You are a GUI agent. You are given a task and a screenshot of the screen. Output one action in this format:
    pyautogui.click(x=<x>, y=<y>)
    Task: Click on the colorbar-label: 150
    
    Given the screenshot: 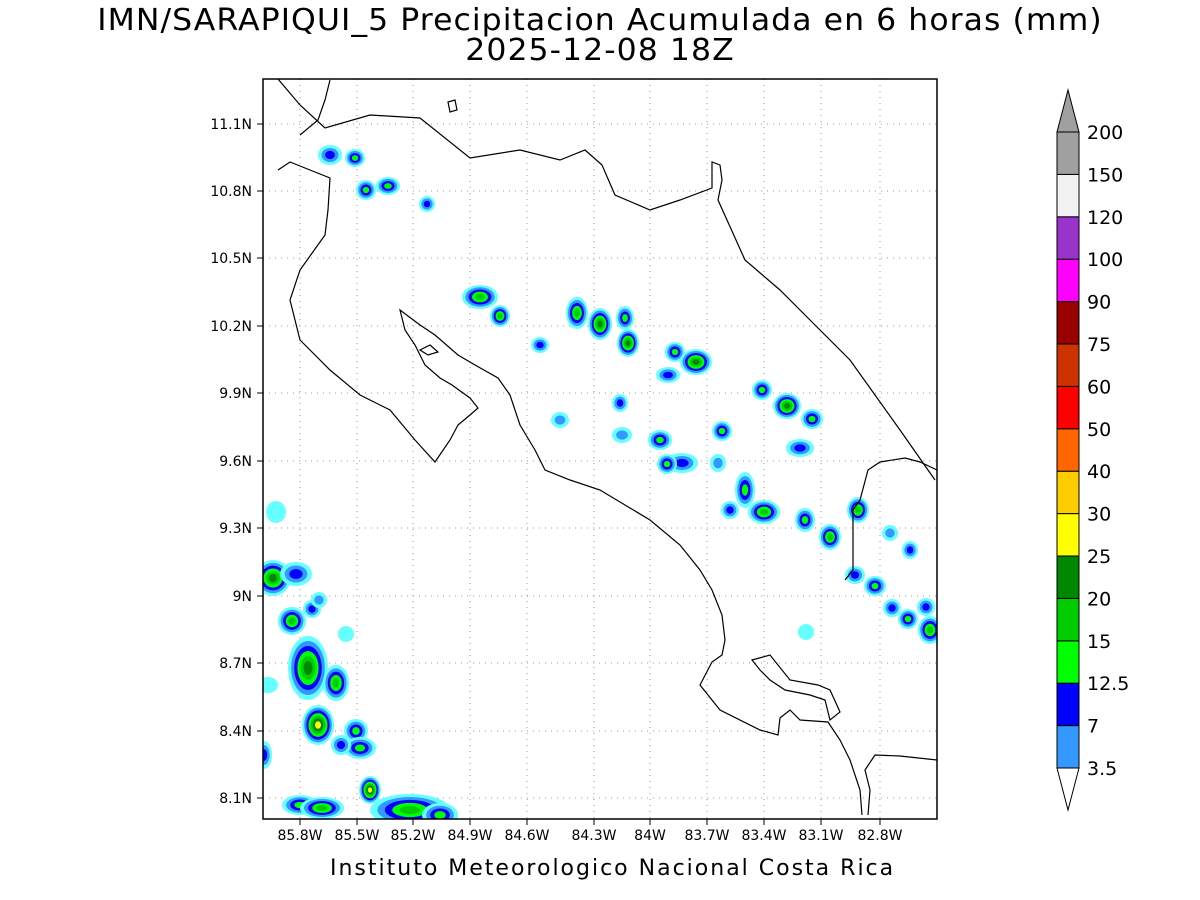 What is the action you would take?
    pyautogui.click(x=1105, y=175)
    